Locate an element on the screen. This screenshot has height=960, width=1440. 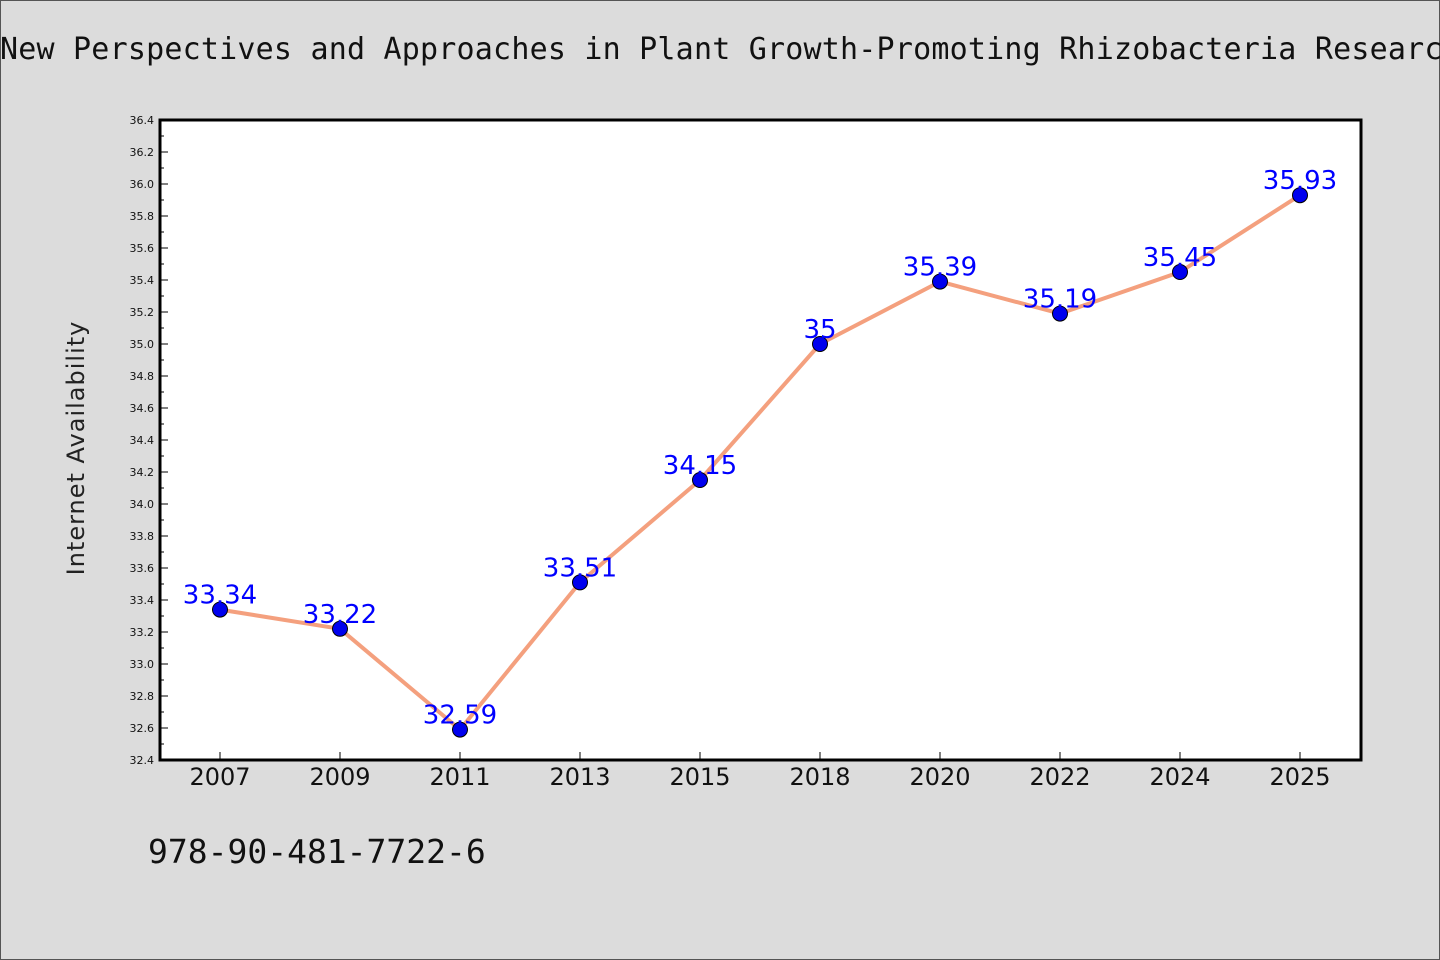
y-tick-label: 36.0 is located at coordinates (142, 184).